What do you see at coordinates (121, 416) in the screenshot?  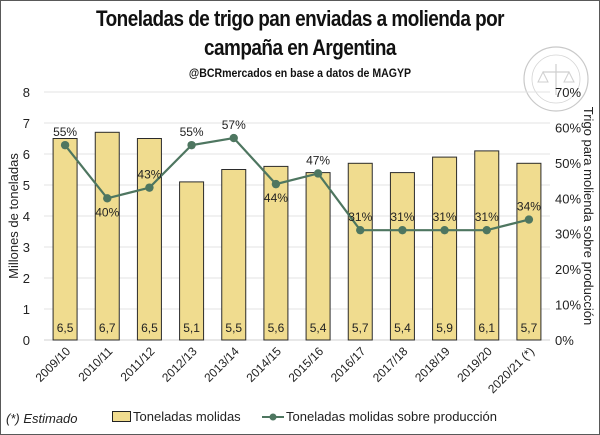 I see `legend-bar-swatch-icon` at bounding box center [121, 416].